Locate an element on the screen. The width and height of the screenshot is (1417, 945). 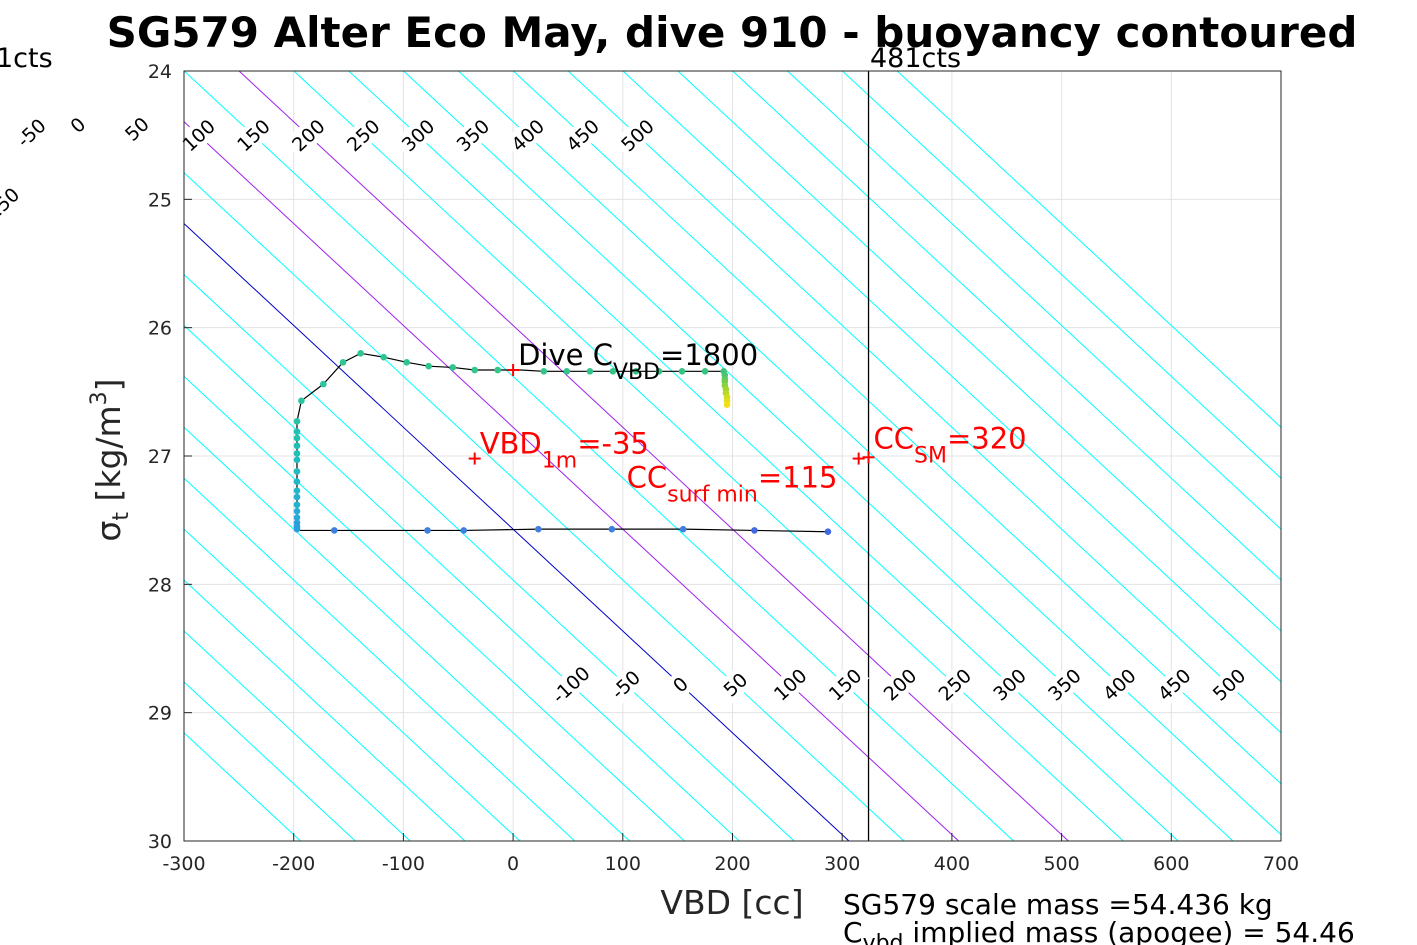
y-label-close: ] is located at coordinates (108, 384).